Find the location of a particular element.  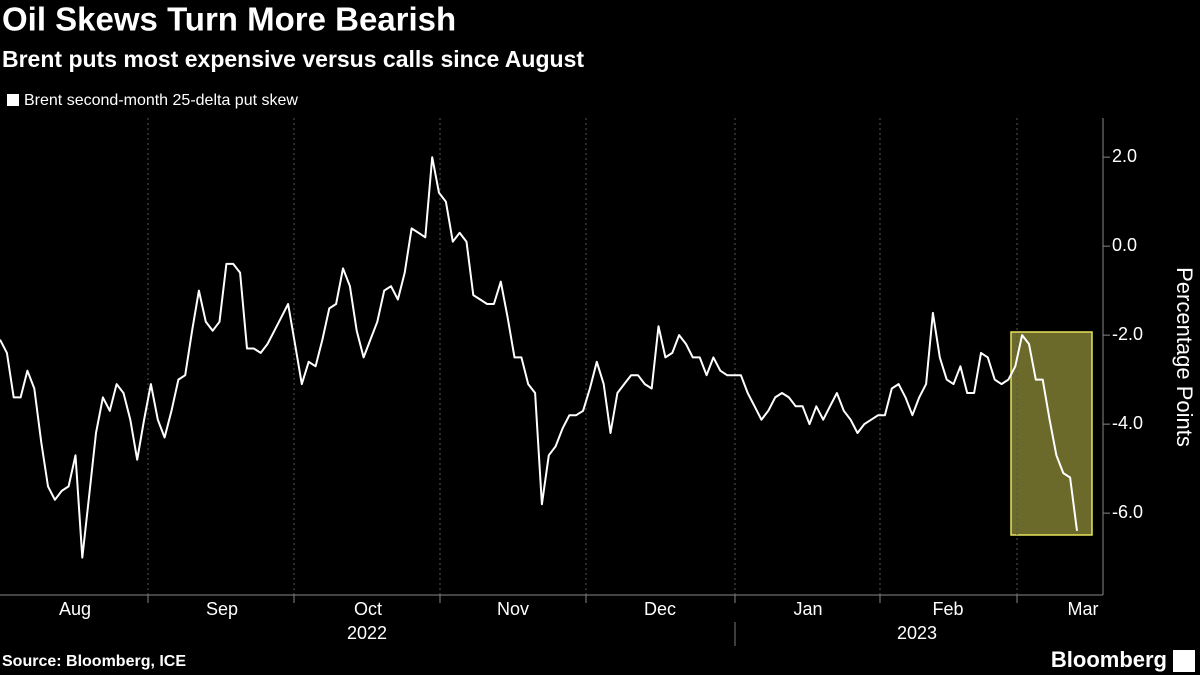

y-tick-label: 2.0 is located at coordinates (1124, 156).